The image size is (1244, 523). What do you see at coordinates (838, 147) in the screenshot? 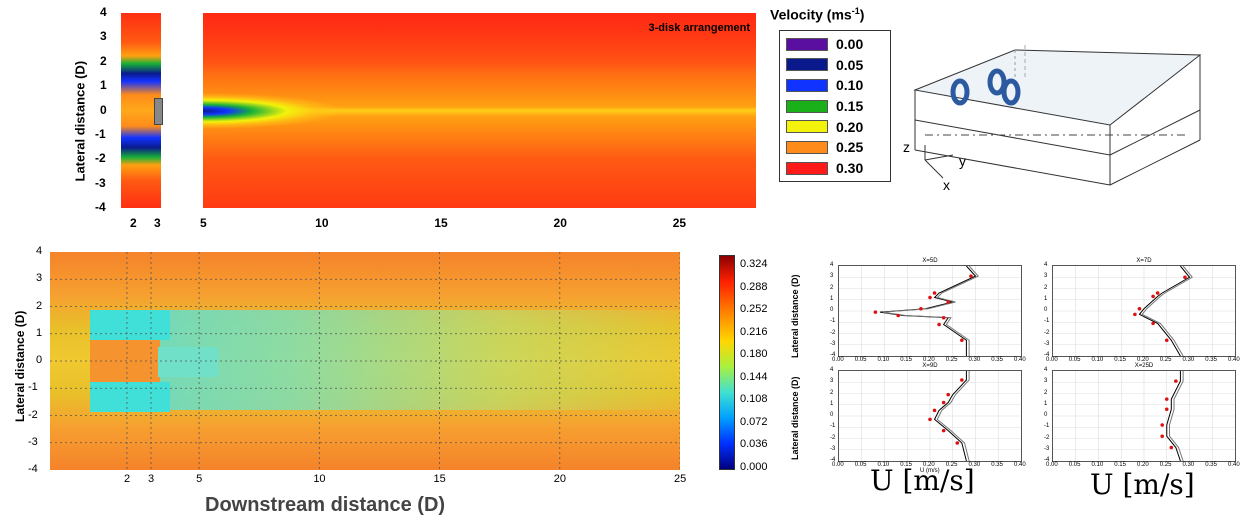
I see `legend-item: 0.25` at bounding box center [838, 147].